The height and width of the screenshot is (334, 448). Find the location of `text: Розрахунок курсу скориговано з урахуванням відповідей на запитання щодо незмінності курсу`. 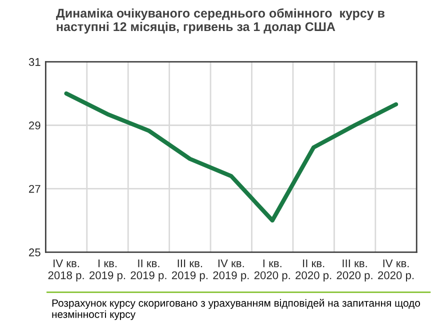

text: Розрахунок курсу скориговано з урахуванням відповідей на запитання щодо незмінності курсу is located at coordinates (236, 309).